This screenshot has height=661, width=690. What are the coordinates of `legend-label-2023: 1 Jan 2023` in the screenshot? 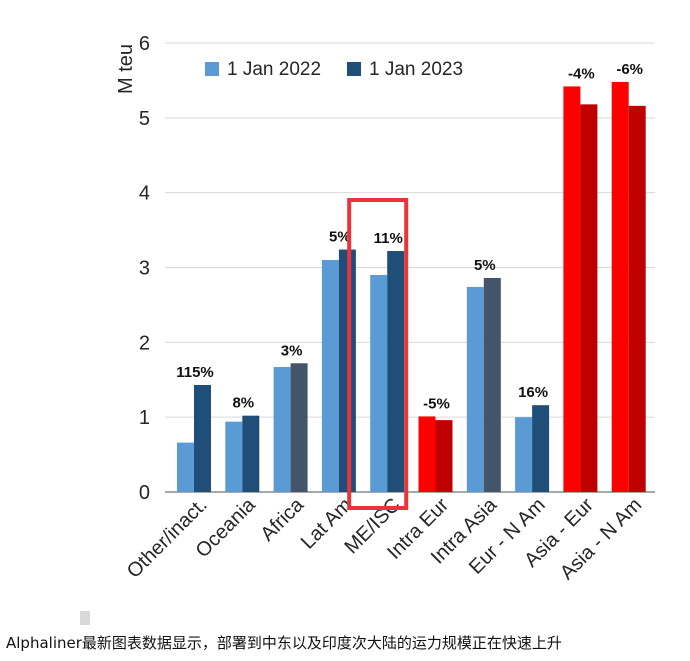 It's located at (416, 69).